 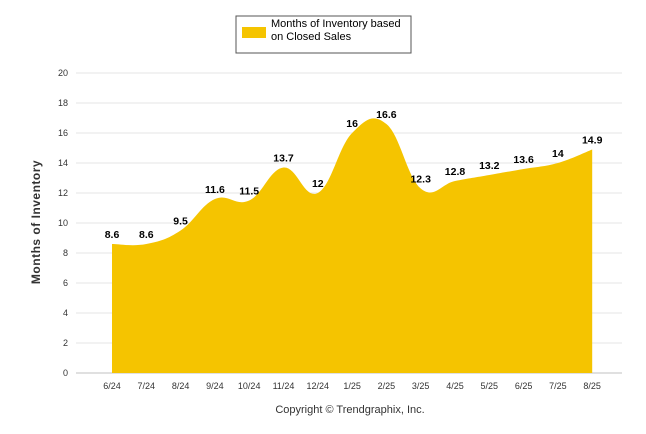 What do you see at coordinates (63, 133) in the screenshot?
I see `y-tick-label: 16` at bounding box center [63, 133].